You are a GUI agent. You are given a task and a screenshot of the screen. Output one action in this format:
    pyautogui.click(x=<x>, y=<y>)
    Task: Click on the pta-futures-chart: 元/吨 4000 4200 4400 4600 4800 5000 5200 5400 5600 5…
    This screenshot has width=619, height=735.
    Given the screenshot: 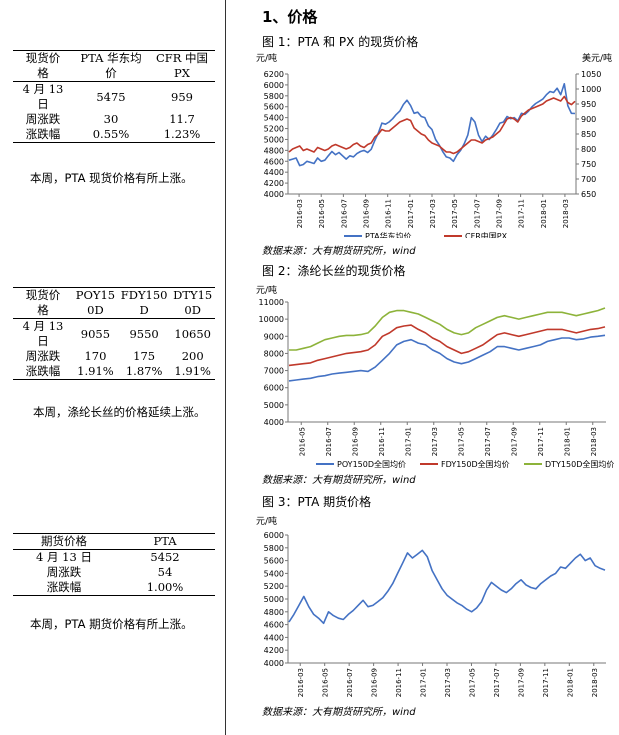 What is the action you would take?
    pyautogui.click(x=431, y=606)
    